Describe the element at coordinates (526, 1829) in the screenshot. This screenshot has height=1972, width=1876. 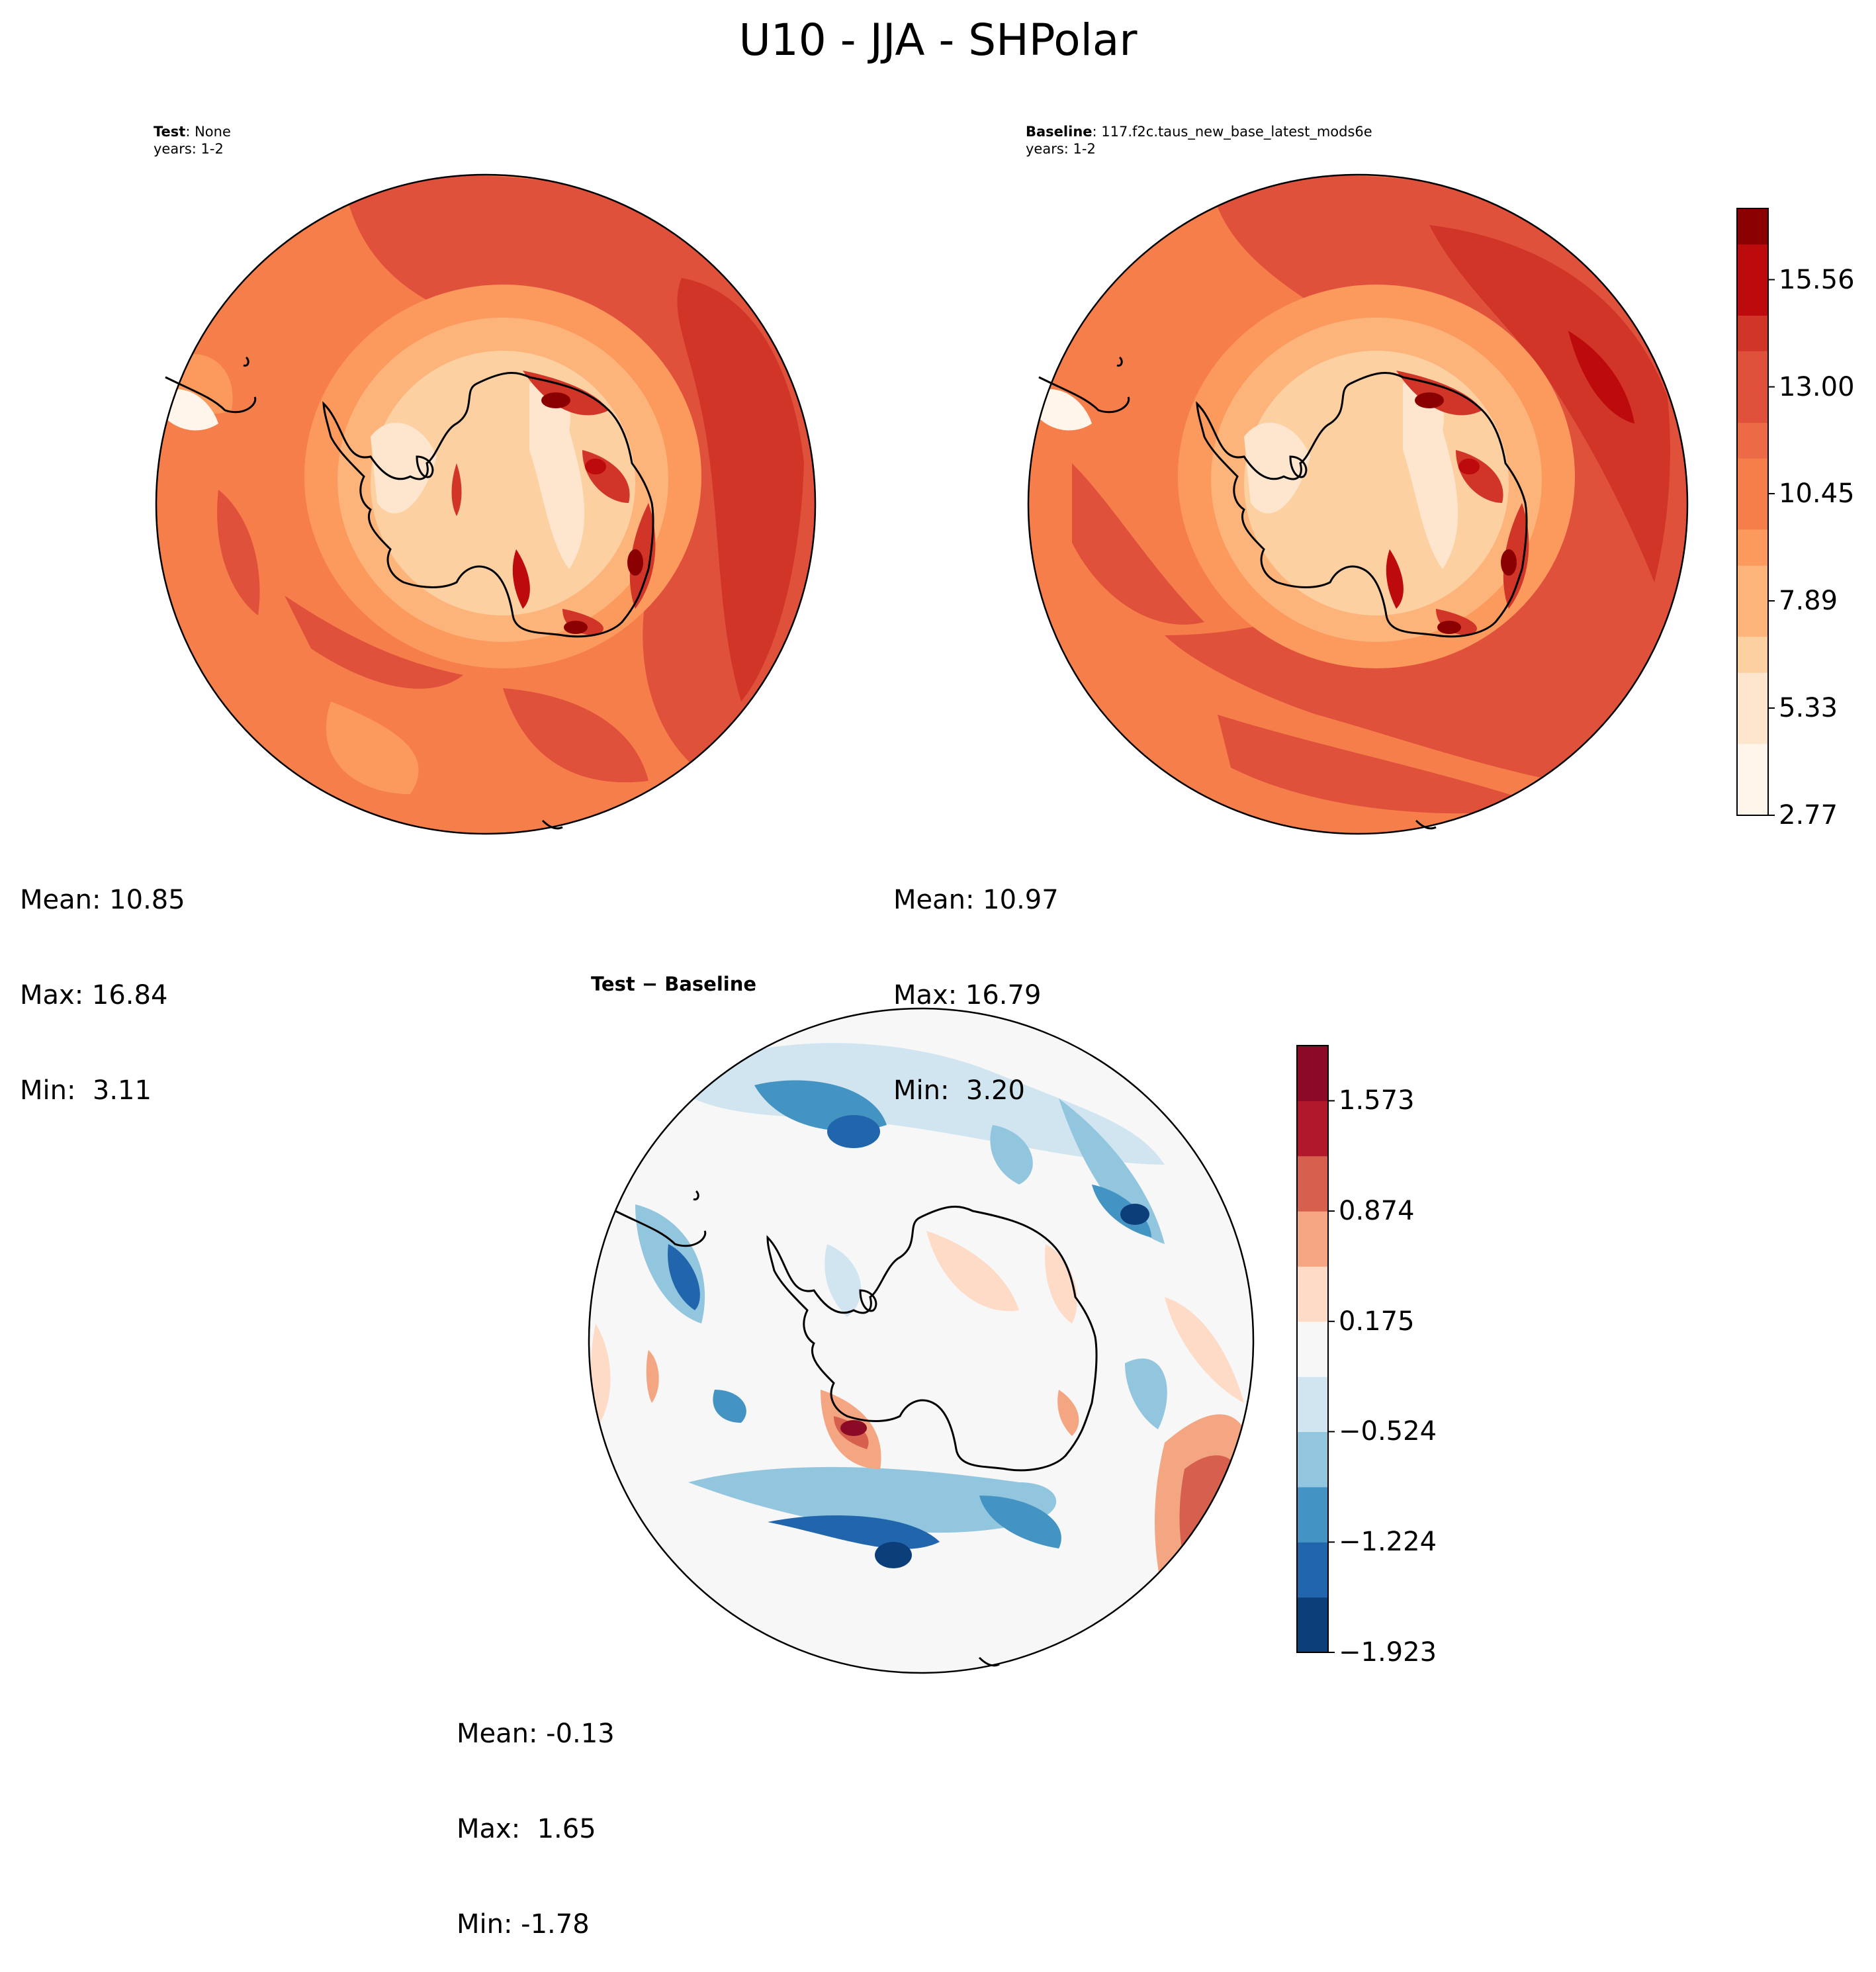
I see `diff-max: Max: 1.65` at that location.